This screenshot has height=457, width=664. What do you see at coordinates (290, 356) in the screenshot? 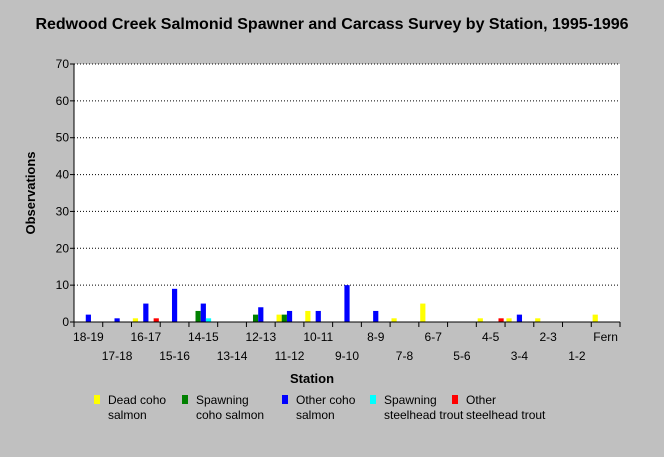
I see `x-tick-label: 11-12` at bounding box center [290, 356].